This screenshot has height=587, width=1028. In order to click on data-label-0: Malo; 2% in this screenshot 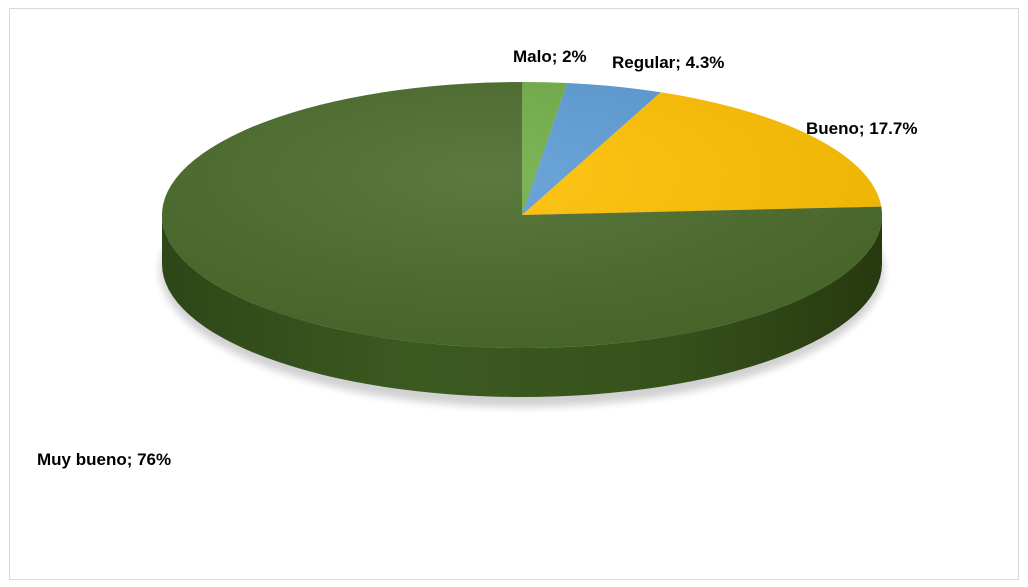, I will do `click(550, 56)`.